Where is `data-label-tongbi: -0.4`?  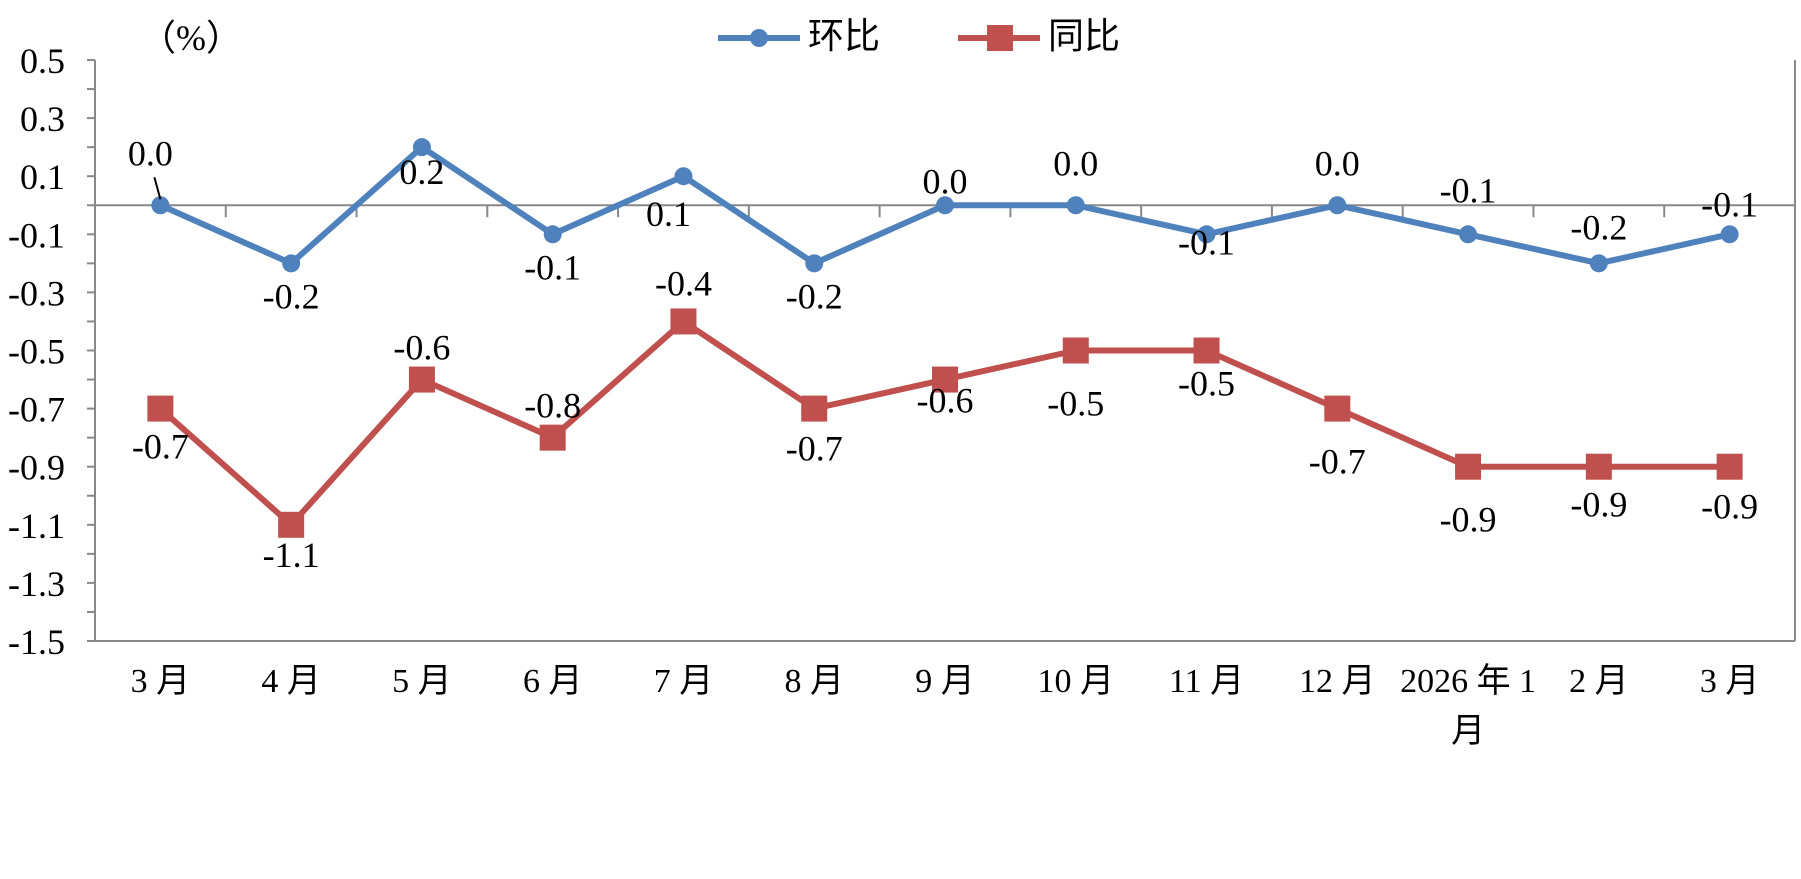
data-label-tongbi: -0.4 is located at coordinates (683, 283).